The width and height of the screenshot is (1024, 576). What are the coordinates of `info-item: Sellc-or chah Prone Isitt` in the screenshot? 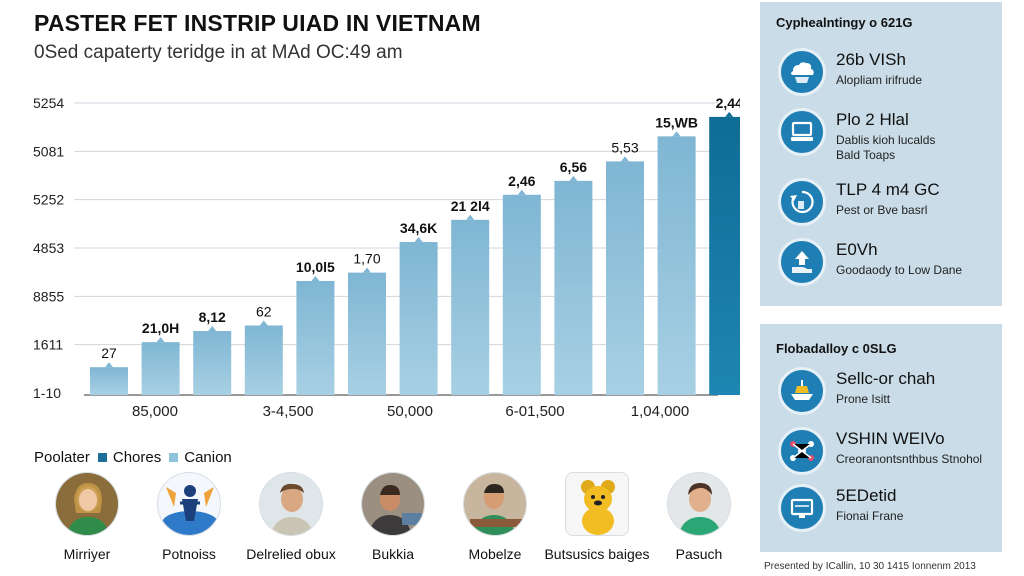 It's located at (889, 393).